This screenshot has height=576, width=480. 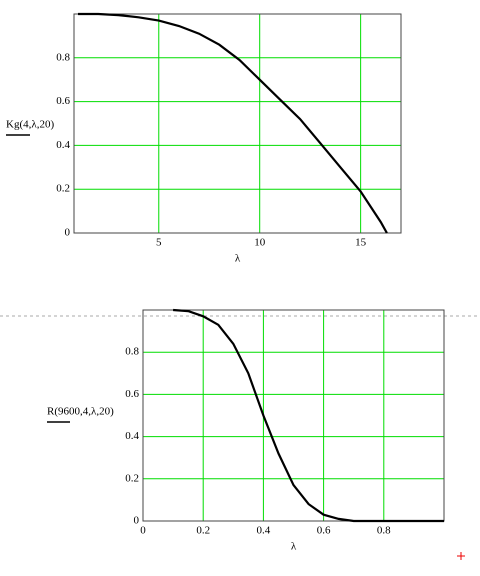 What do you see at coordinates (324, 531) in the screenshot?
I see `x-tick-label: 0.6` at bounding box center [324, 531].